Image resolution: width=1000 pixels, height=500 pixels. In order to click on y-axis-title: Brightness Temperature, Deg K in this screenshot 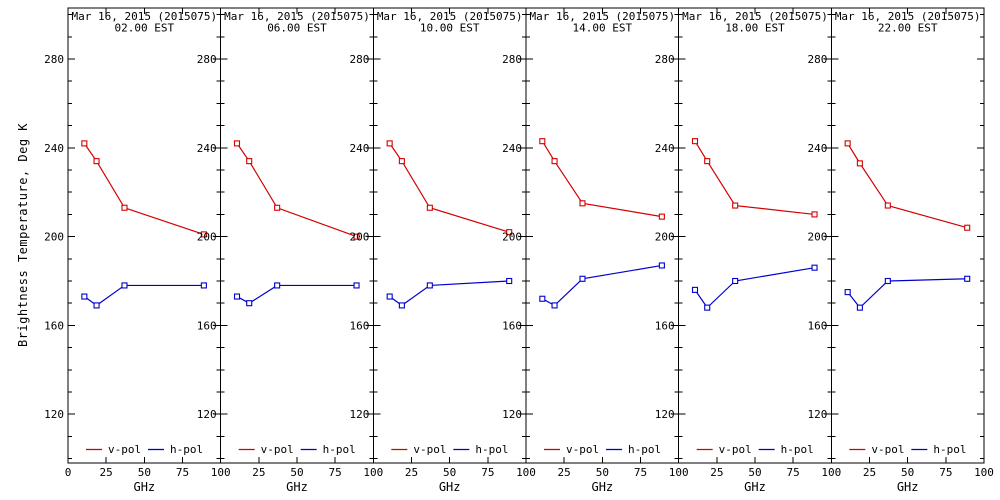, I will do `click(23, 235)`.